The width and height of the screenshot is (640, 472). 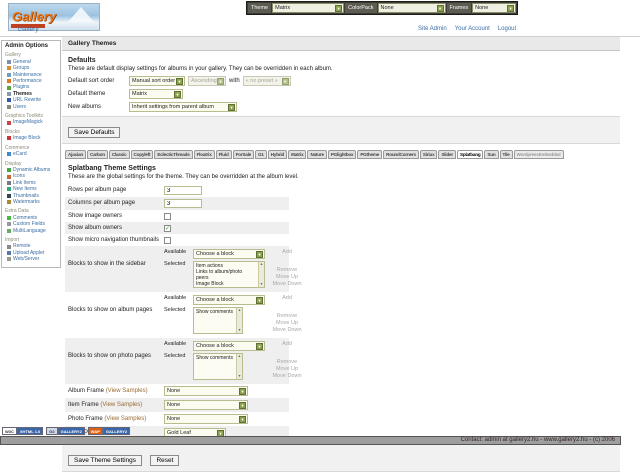 What do you see at coordinates (470, 154) in the screenshot?
I see `tab-splatbang: Splatbang` at bounding box center [470, 154].